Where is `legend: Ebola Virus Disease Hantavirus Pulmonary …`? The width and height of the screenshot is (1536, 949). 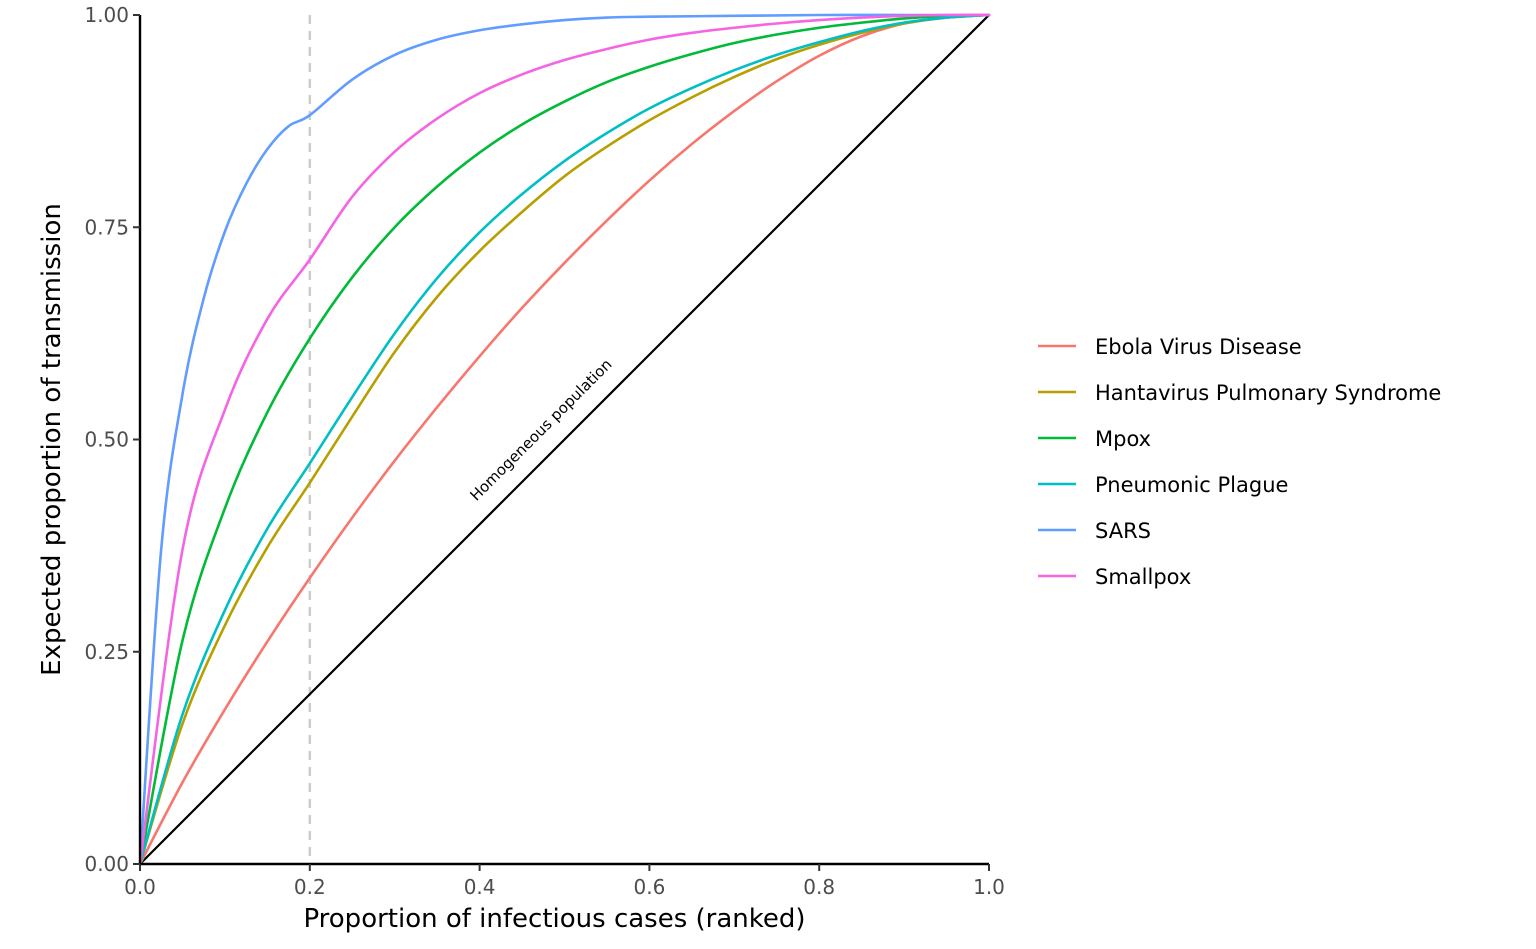 legend: Ebola Virus Disease Hantavirus Pulmonary … is located at coordinates (1239, 462).